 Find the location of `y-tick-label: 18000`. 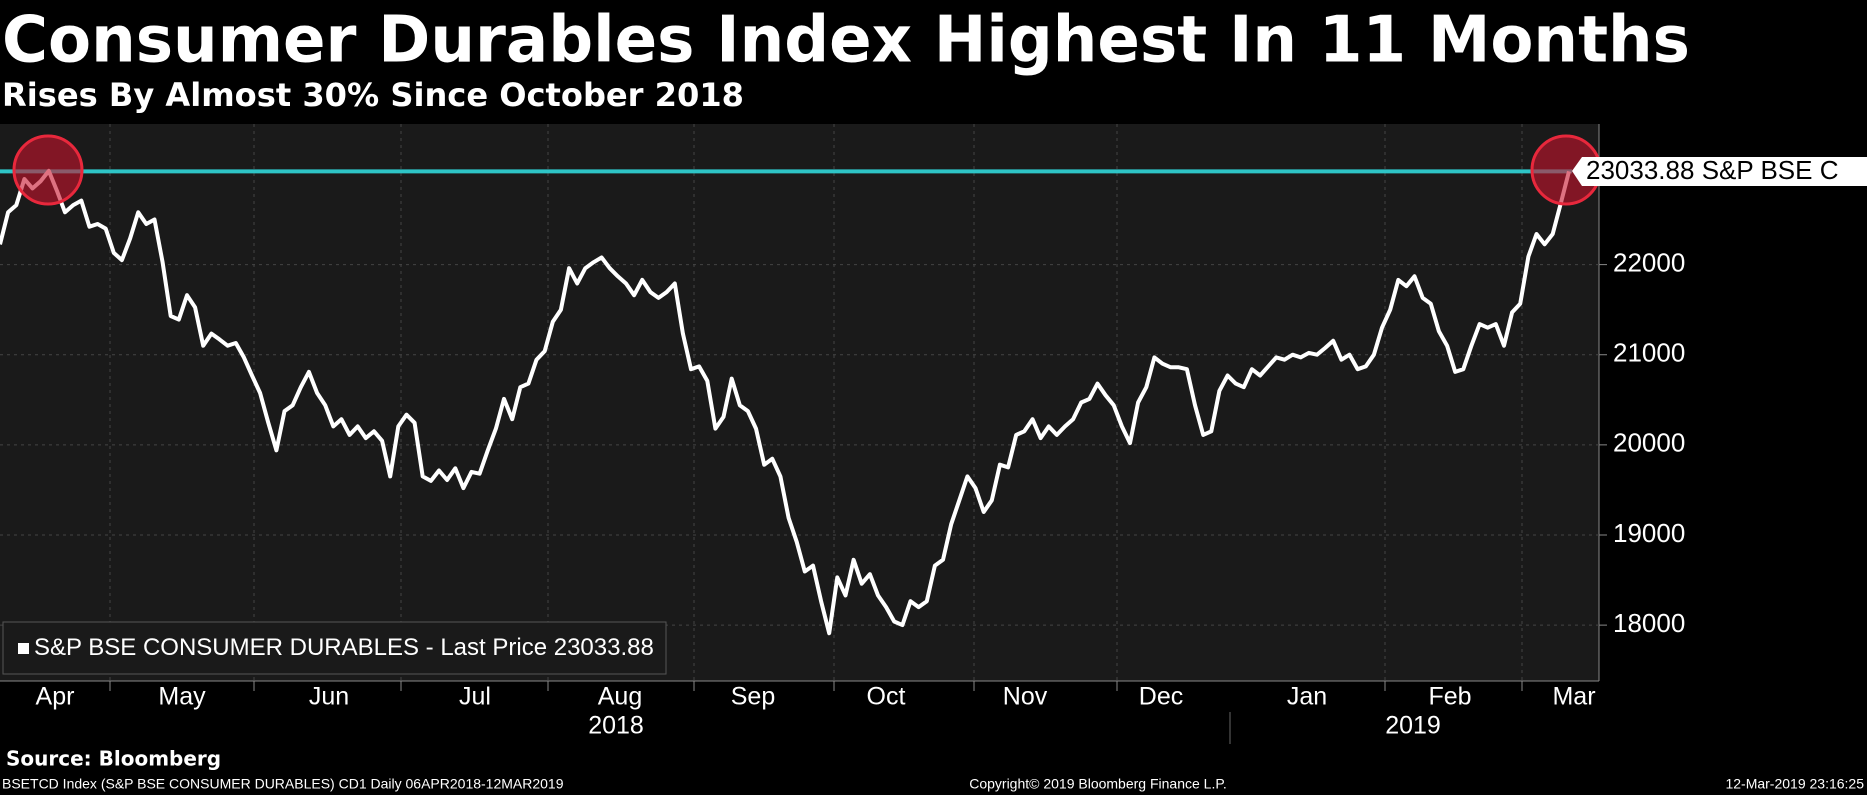

y-tick-label: 18000 is located at coordinates (1649, 623).